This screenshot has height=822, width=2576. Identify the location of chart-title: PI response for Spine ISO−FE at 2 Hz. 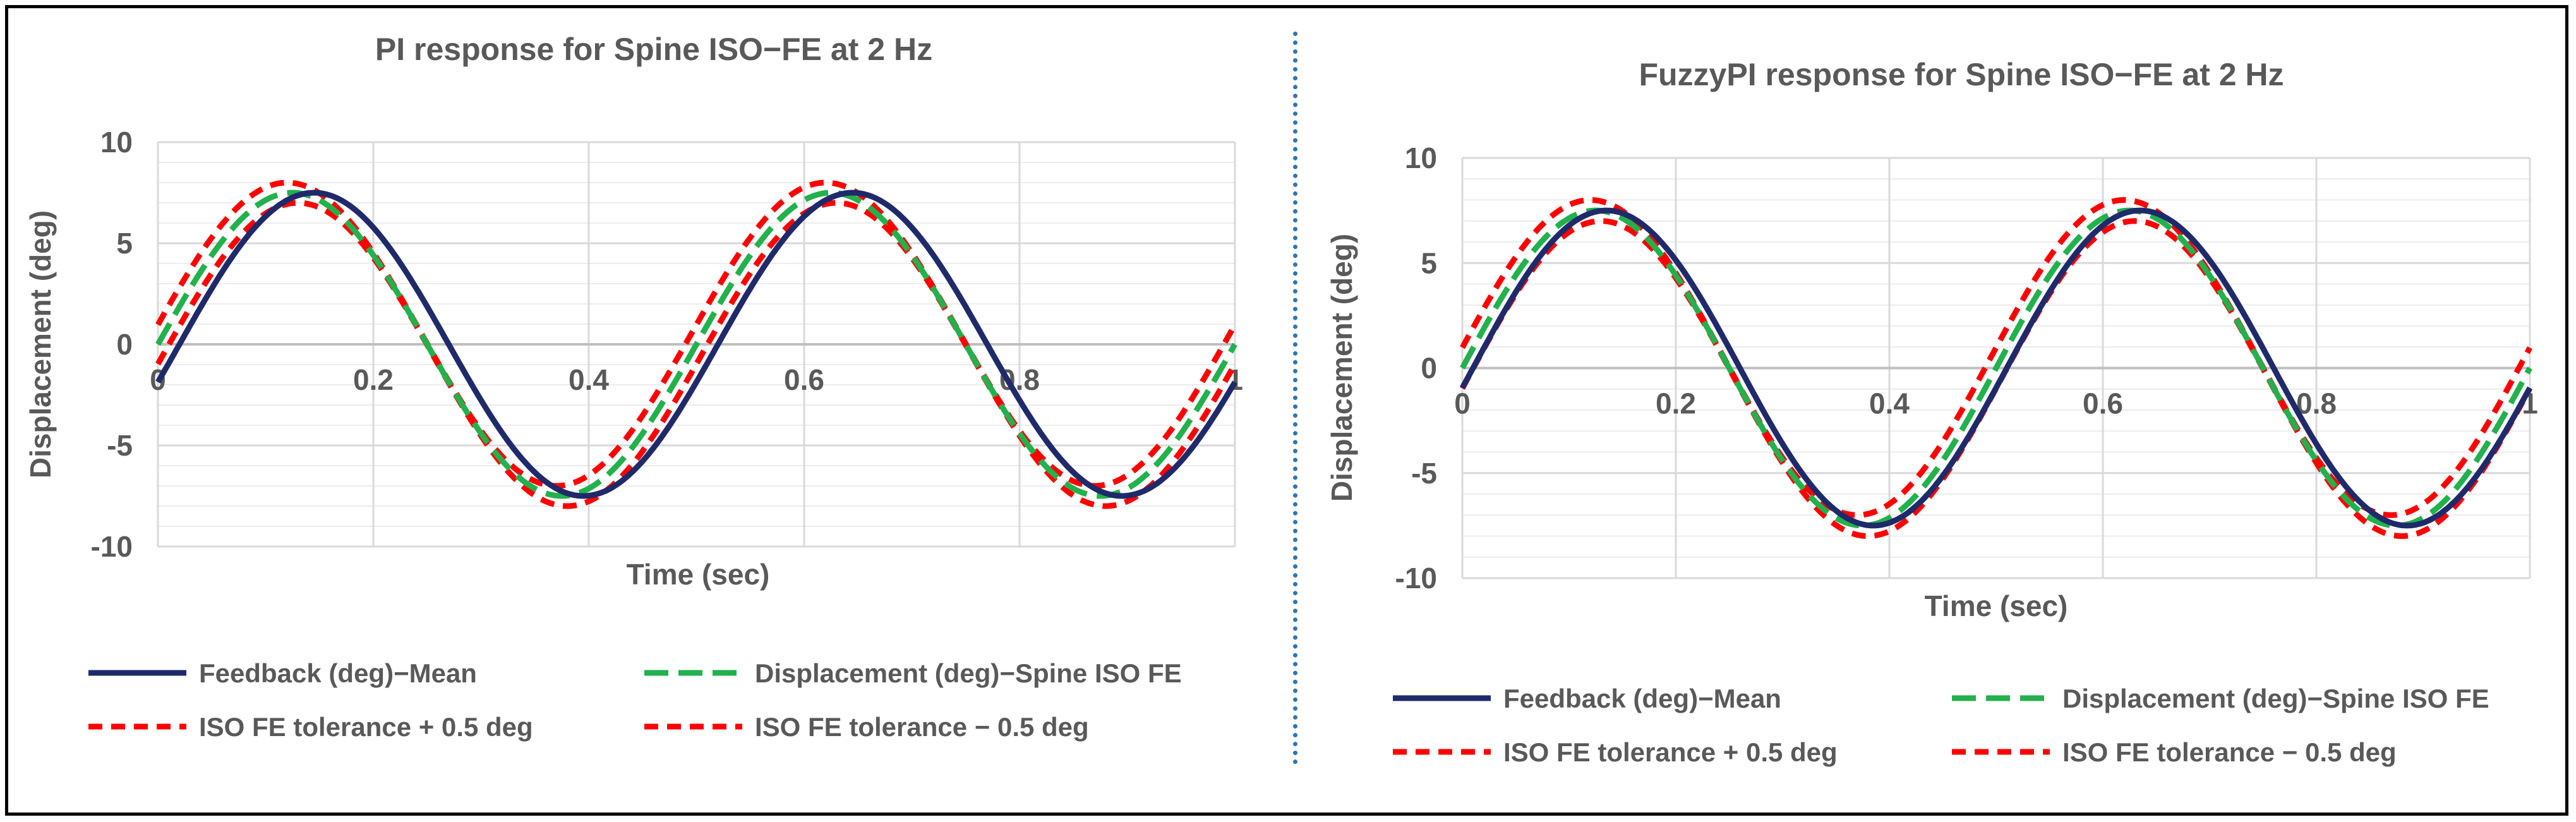
(653, 49).